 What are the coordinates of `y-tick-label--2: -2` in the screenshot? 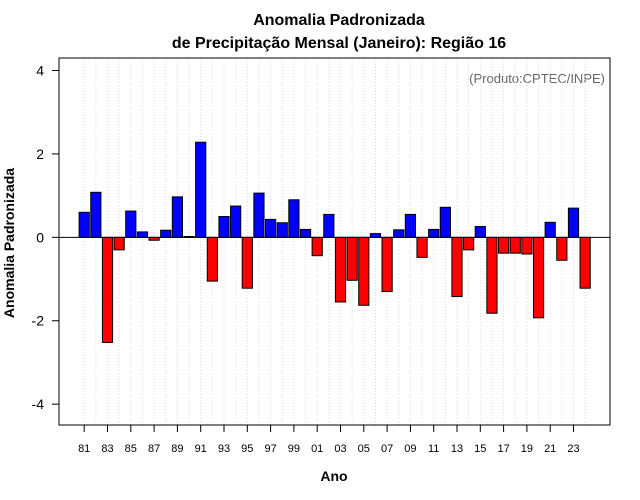 It's located at (38, 321).